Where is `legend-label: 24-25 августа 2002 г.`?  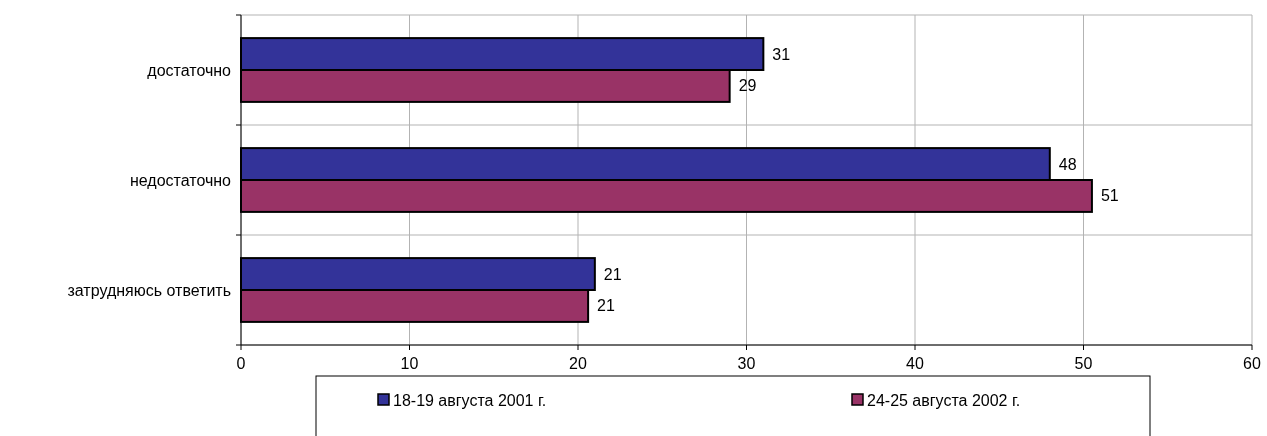 legend-label: 24-25 августа 2002 г. is located at coordinates (944, 400).